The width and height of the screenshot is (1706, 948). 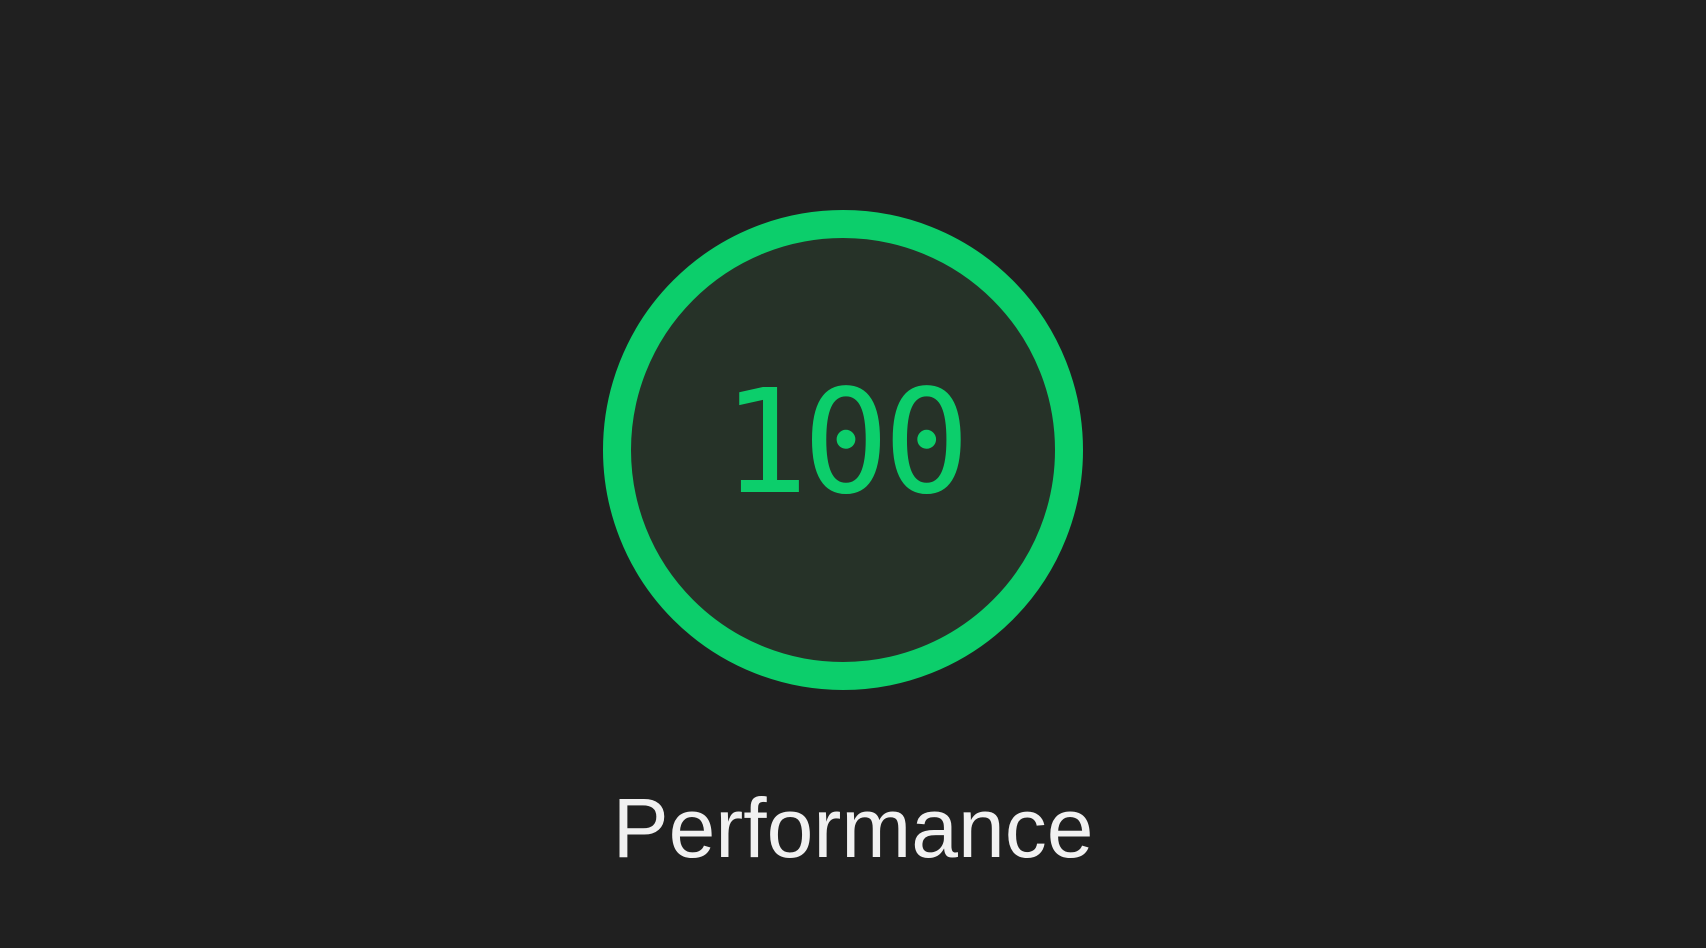 I want to click on score-value: 100, so click(x=845, y=442).